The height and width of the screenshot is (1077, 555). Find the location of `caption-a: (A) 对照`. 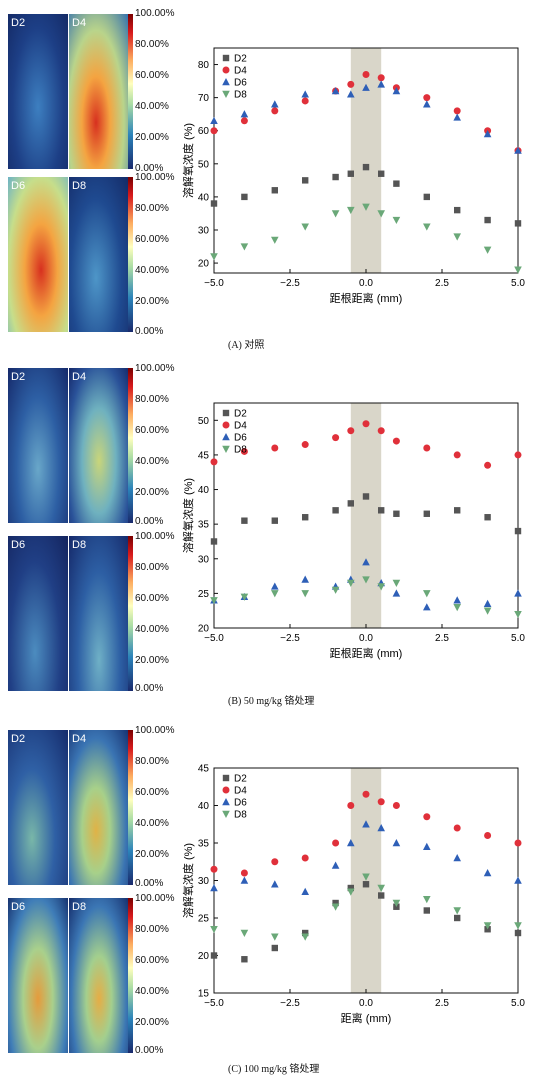

caption-a: (A) 对照 is located at coordinates (246, 345).